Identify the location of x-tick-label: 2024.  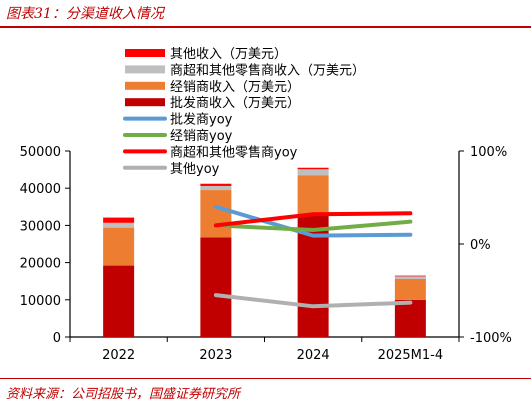
(313, 355).